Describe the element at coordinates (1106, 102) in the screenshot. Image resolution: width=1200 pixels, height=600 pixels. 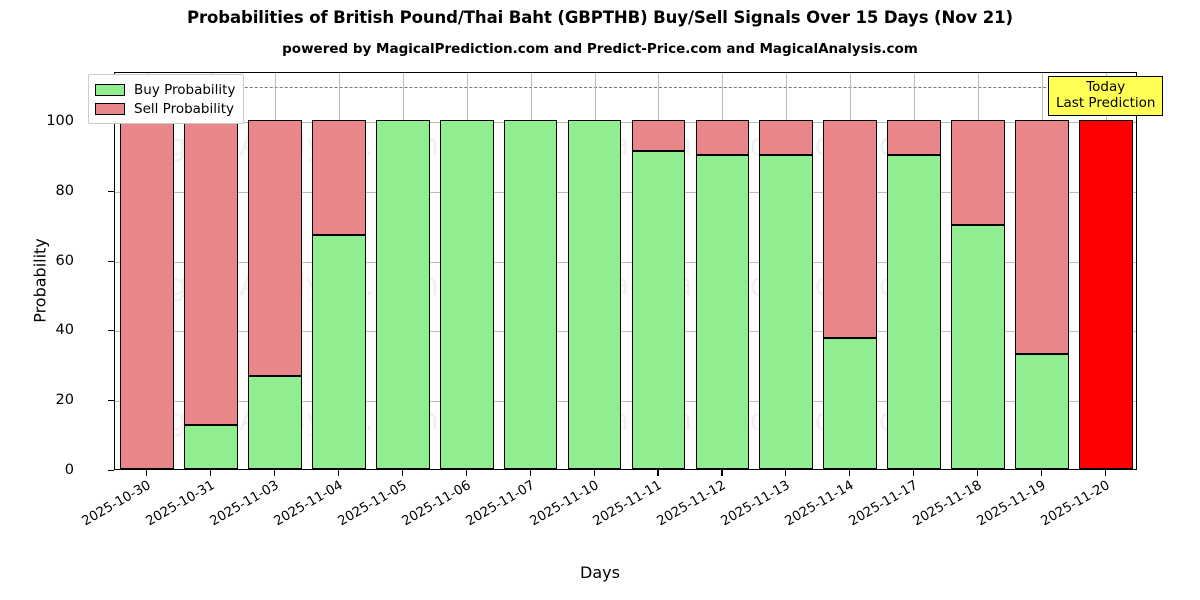
I see `today-annotation-line2: Last Prediction` at that location.